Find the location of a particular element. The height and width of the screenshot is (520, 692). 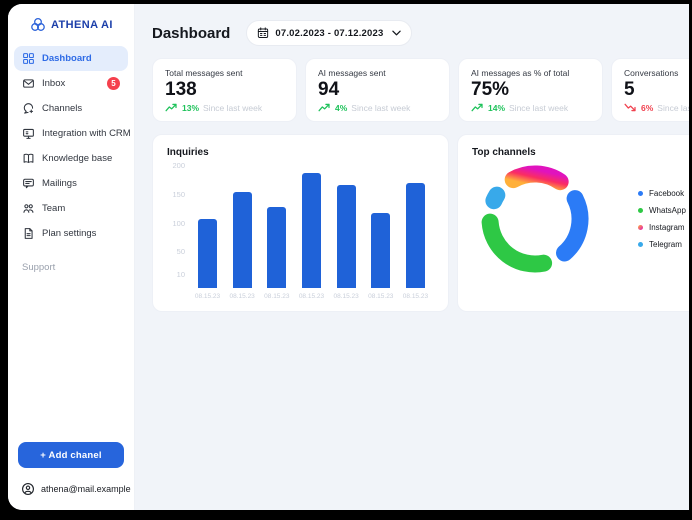

sidebar-section-support: Support is located at coordinates (39, 267).